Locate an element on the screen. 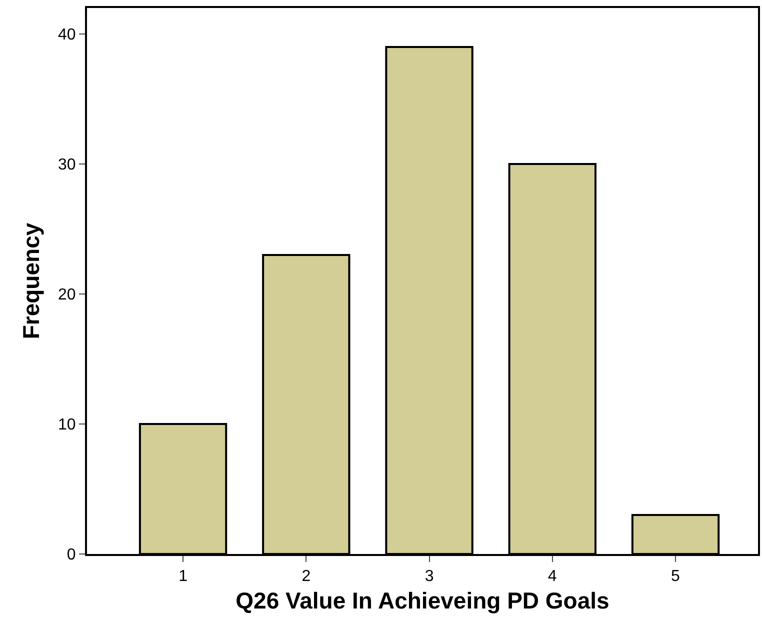 This screenshot has height=636, width=762. y-axis-title: Frequency is located at coordinates (31, 281).